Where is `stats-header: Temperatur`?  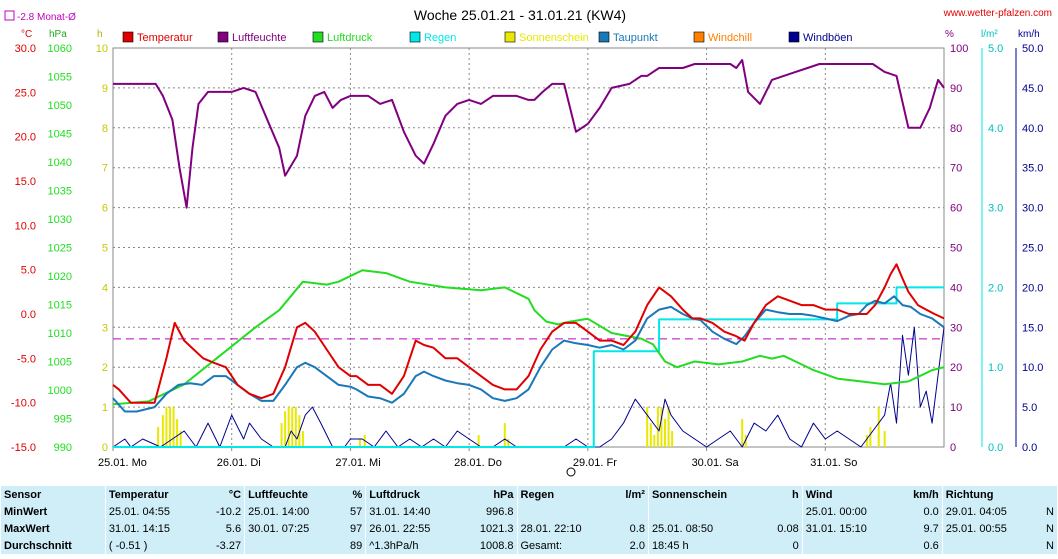 stats-header: Temperatur is located at coordinates (153, 494).